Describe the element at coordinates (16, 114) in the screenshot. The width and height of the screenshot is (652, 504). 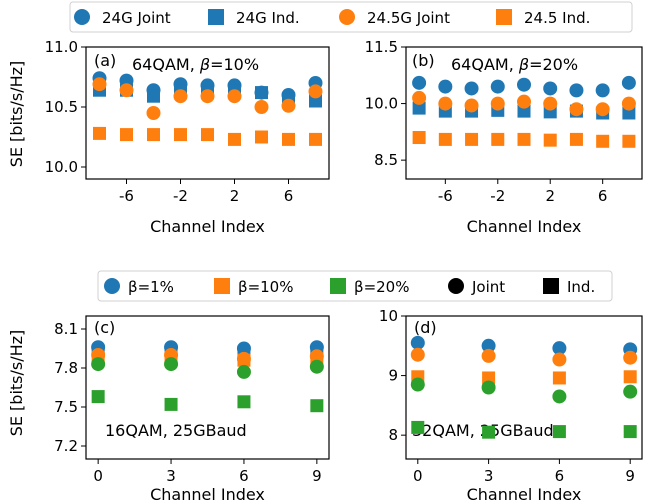
I see `top-y-axis-label: SE [bits/s/Hz]` at that location.